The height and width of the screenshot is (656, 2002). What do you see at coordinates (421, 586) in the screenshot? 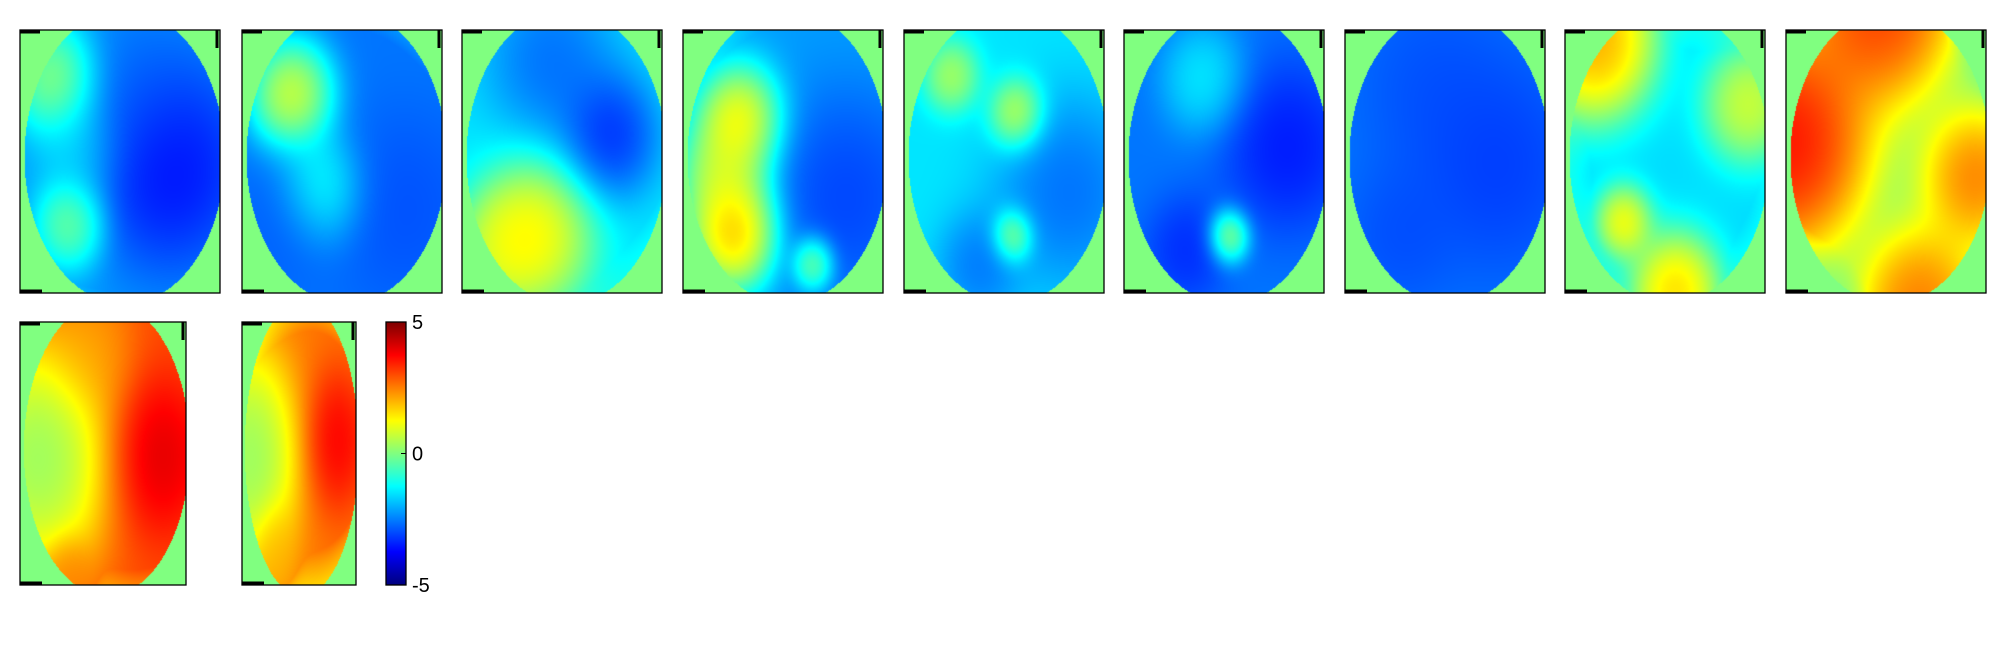
I see `colorbar-tick-label: -5` at bounding box center [421, 586].